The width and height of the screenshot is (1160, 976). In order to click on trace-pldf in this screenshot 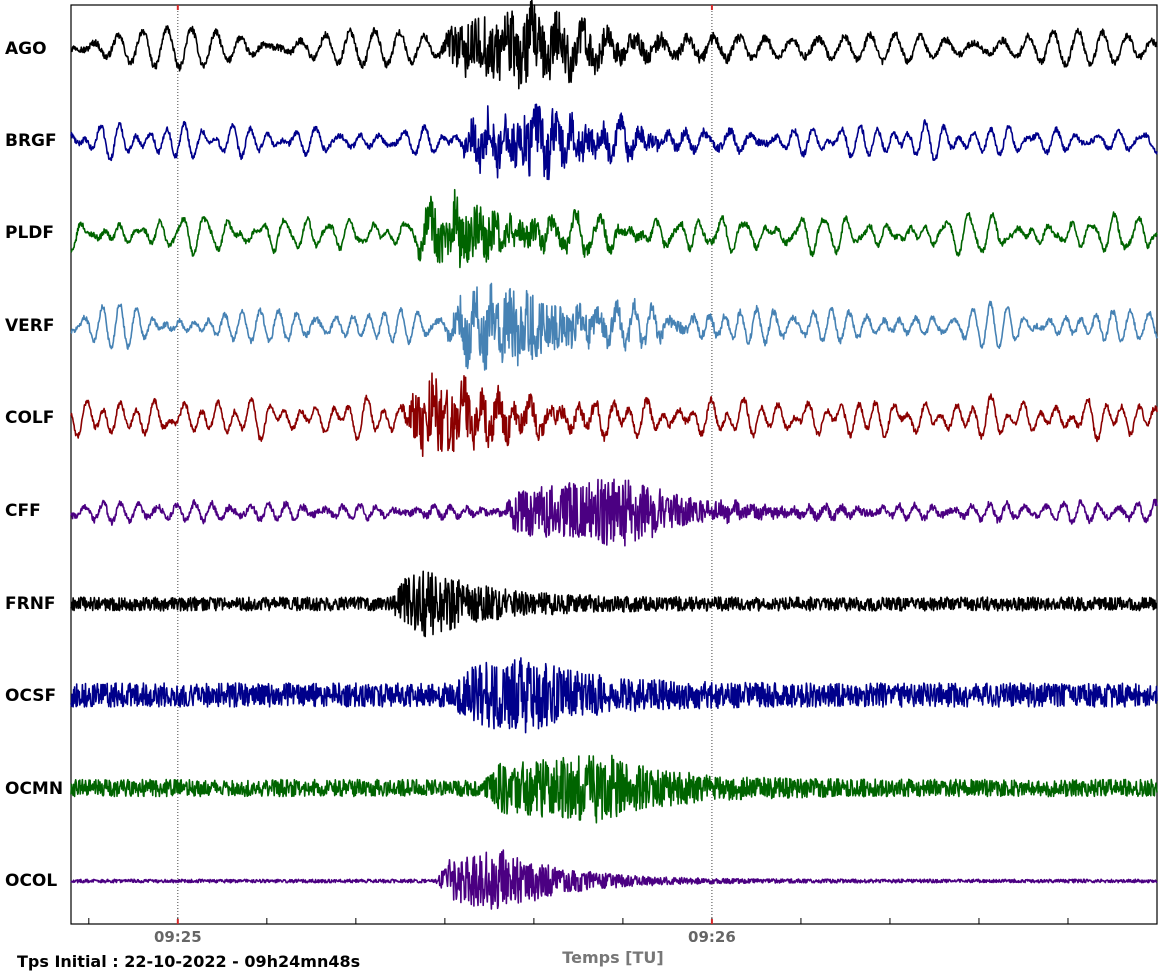, I will do `click(614, 228)`.